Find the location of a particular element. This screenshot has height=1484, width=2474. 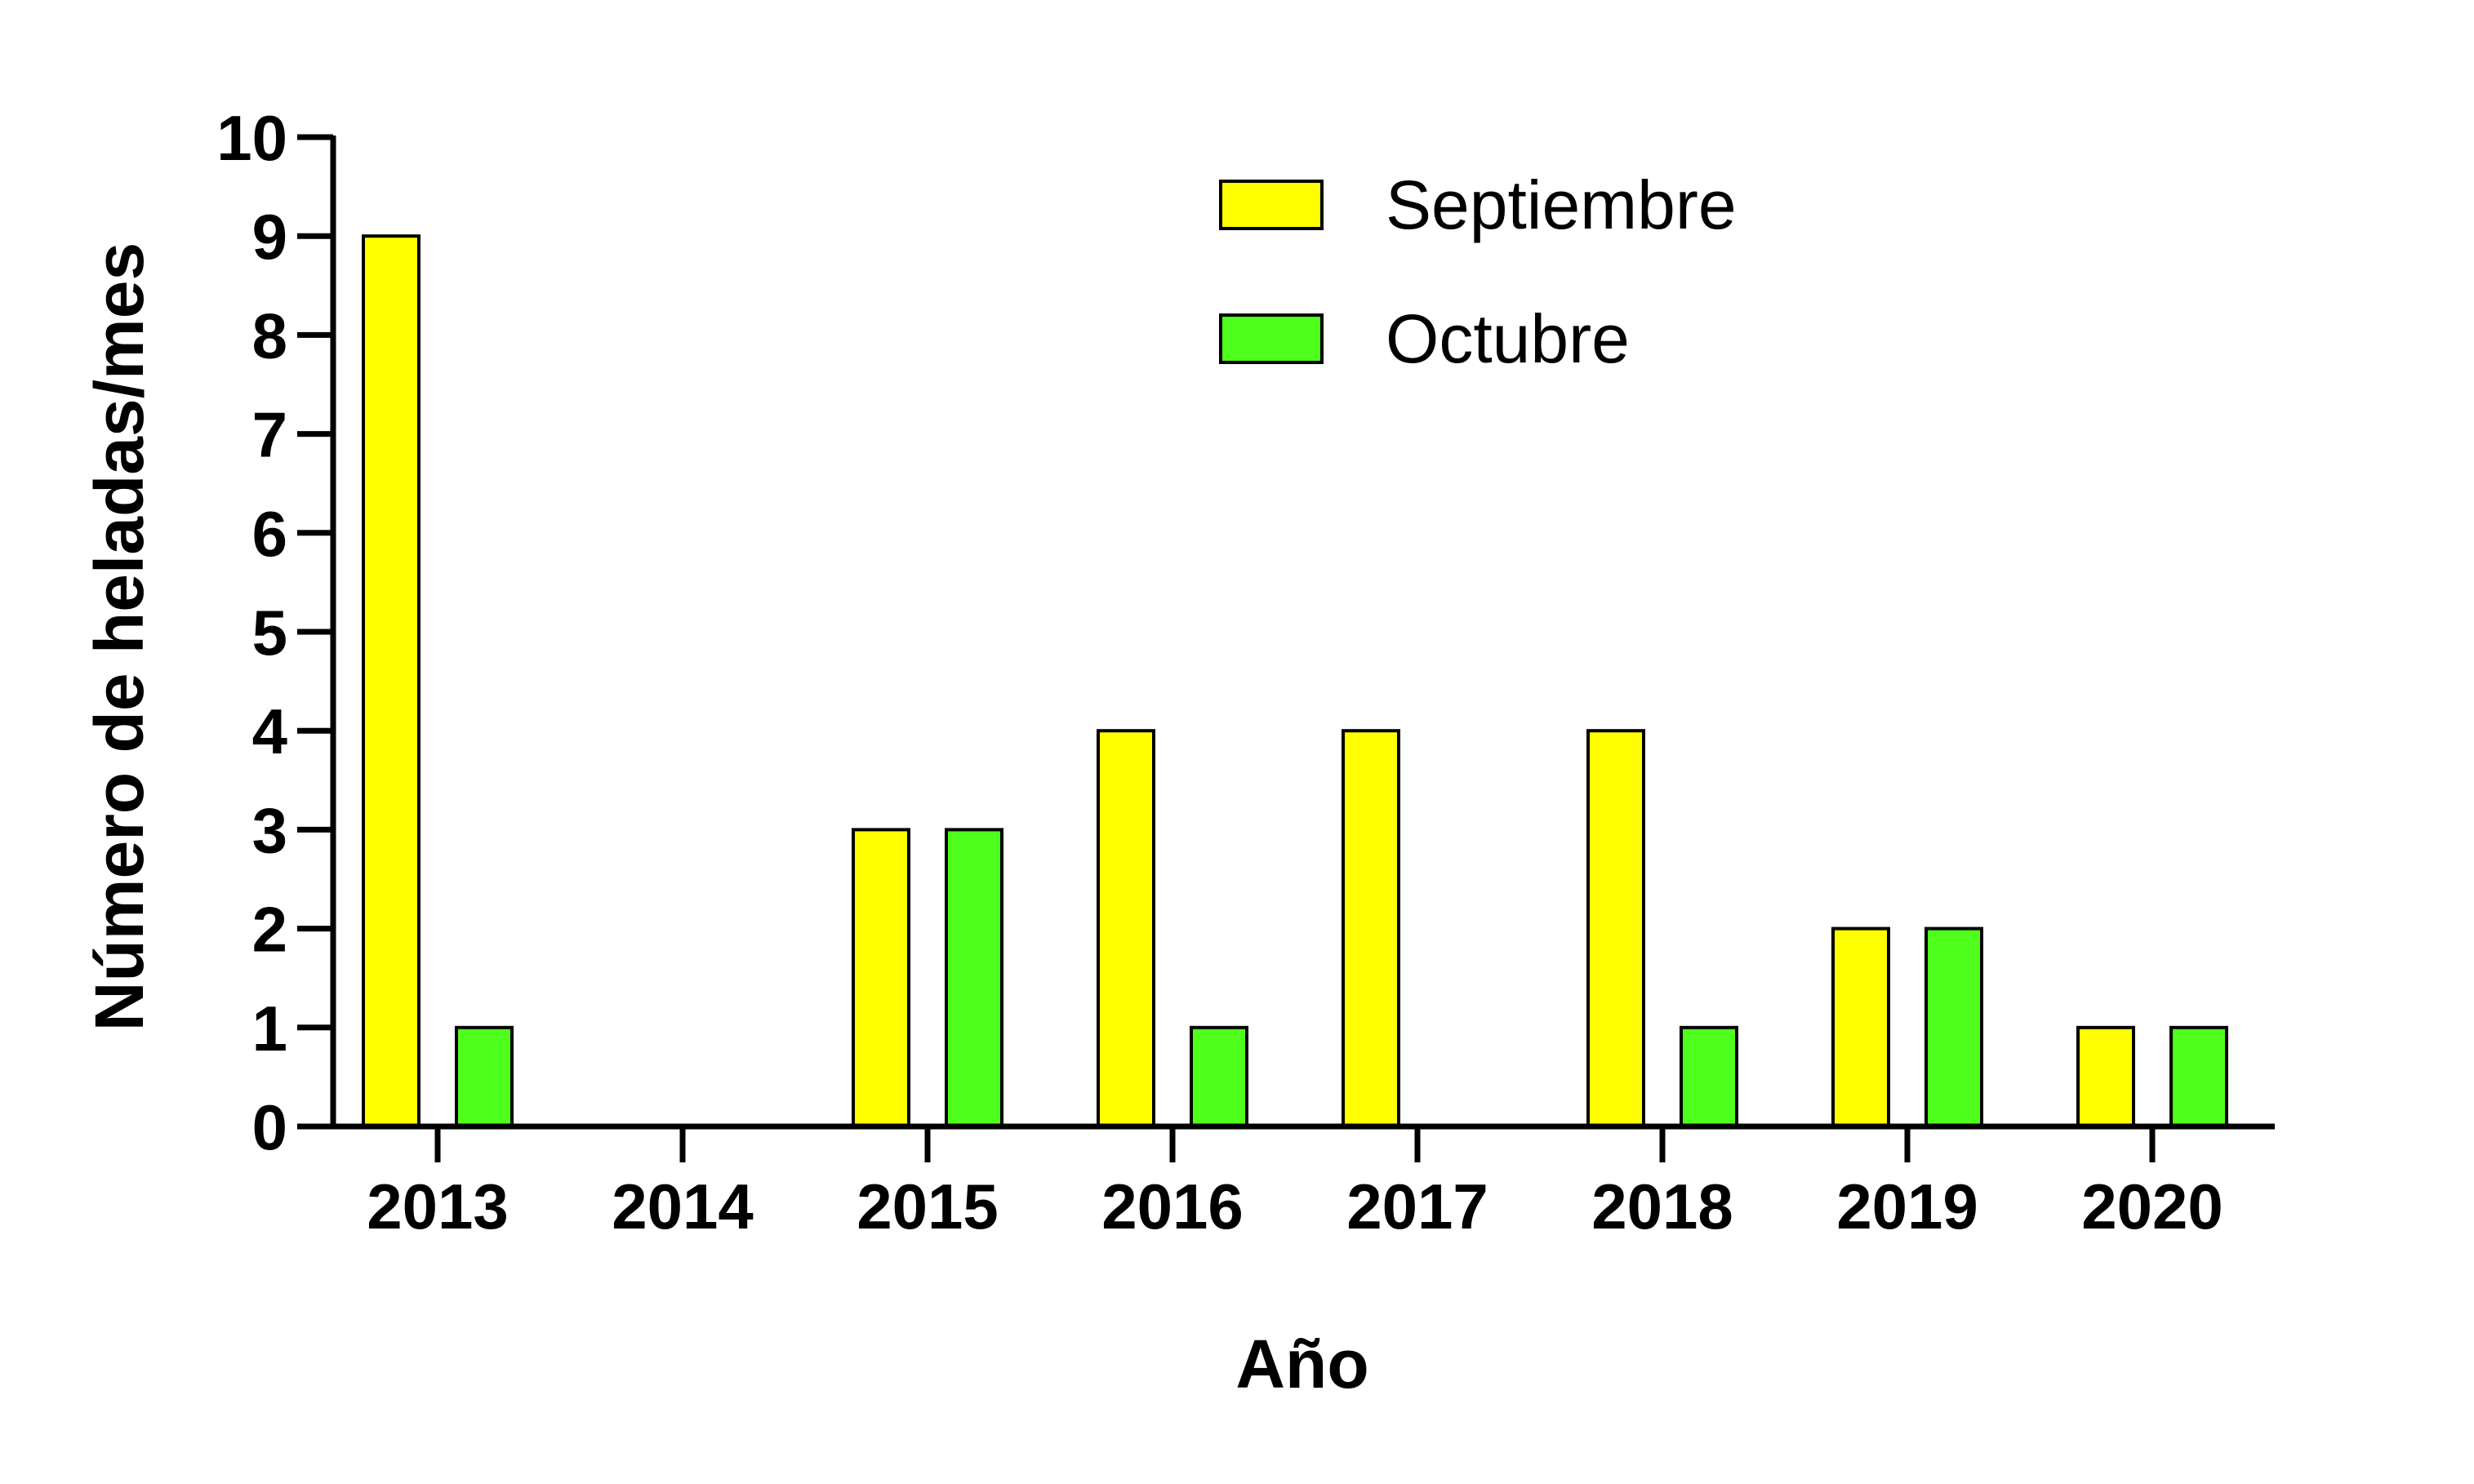

bar-septiembre-2017 is located at coordinates (1371, 928).